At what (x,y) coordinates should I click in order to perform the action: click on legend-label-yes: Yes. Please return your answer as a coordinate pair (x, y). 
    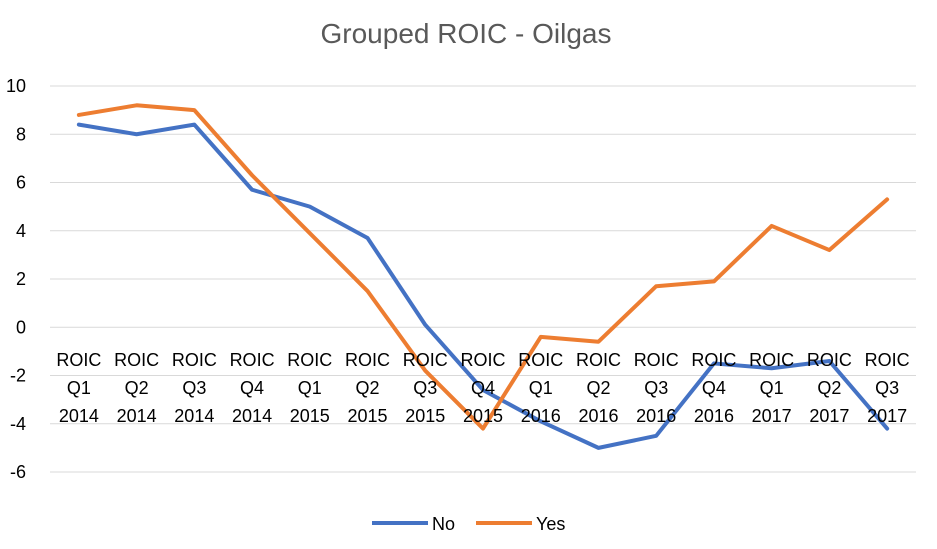
    Looking at the image, I should click on (550, 524).